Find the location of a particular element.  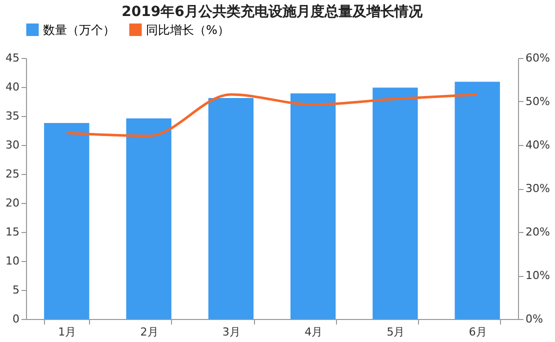

y-tick-label: 20 is located at coordinates (13, 203).